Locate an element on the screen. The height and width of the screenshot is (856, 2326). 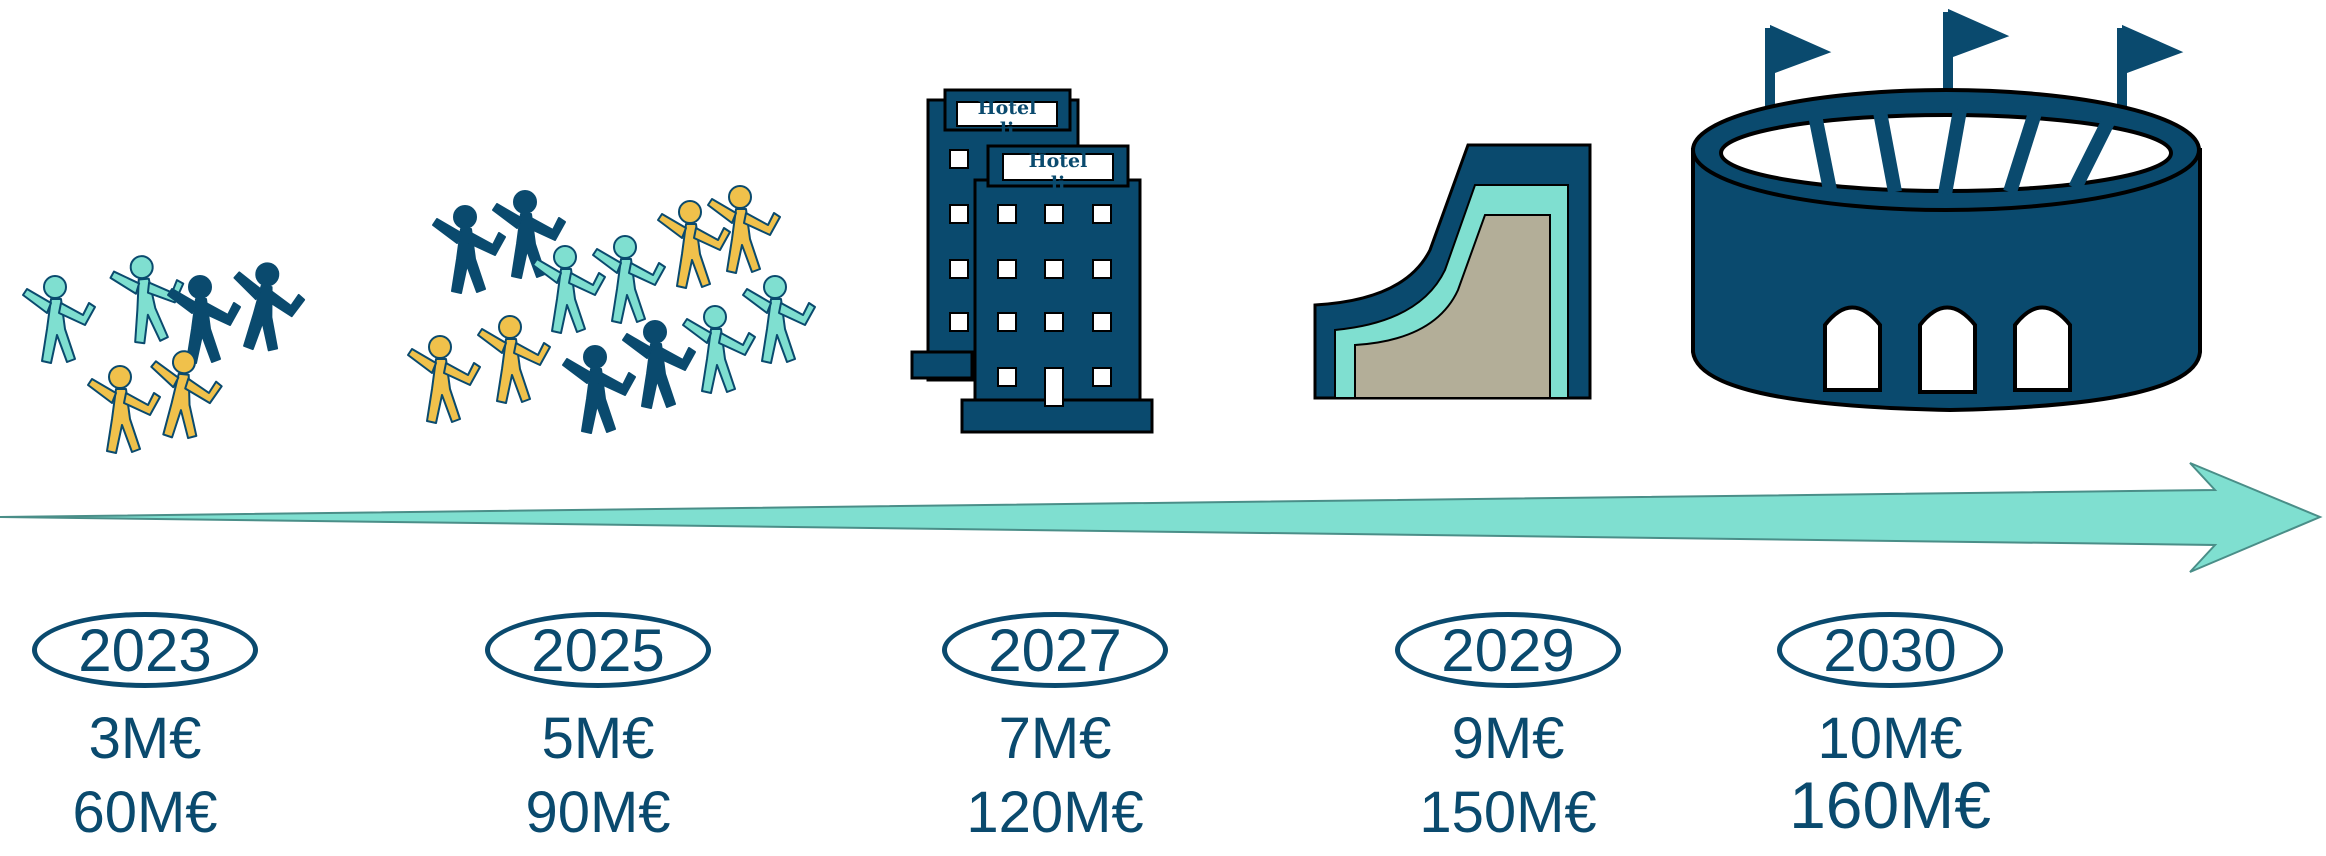
hotel-windows is located at coordinates (1030, 305).